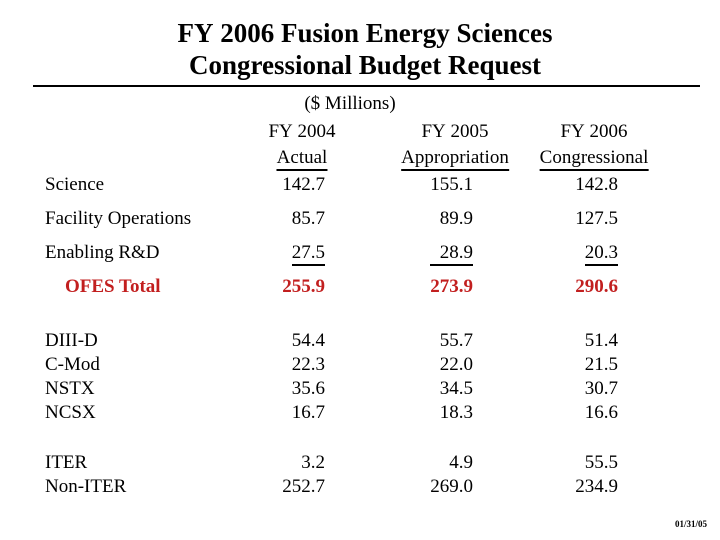 The width and height of the screenshot is (720, 540). Describe the element at coordinates (456, 364) in the screenshot. I see `row-value: 22.0` at that location.